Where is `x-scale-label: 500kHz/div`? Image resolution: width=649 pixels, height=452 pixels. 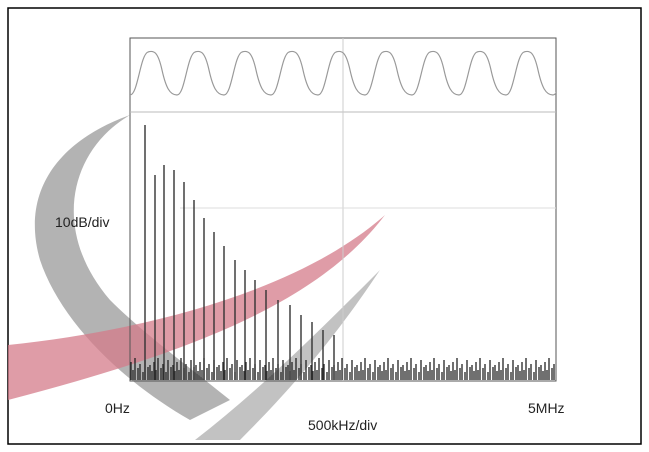
x-scale-label: 500kHz/div is located at coordinates (342, 425).